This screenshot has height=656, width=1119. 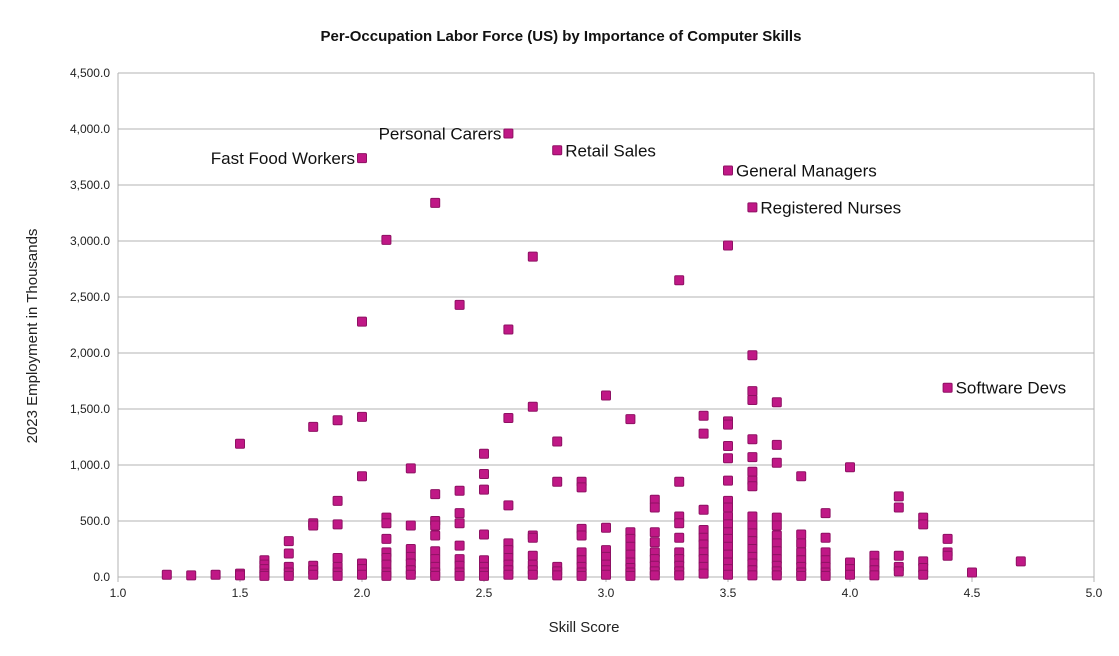 What do you see at coordinates (95, 521) in the screenshot?
I see `y-tick-label: 500.0` at bounding box center [95, 521].